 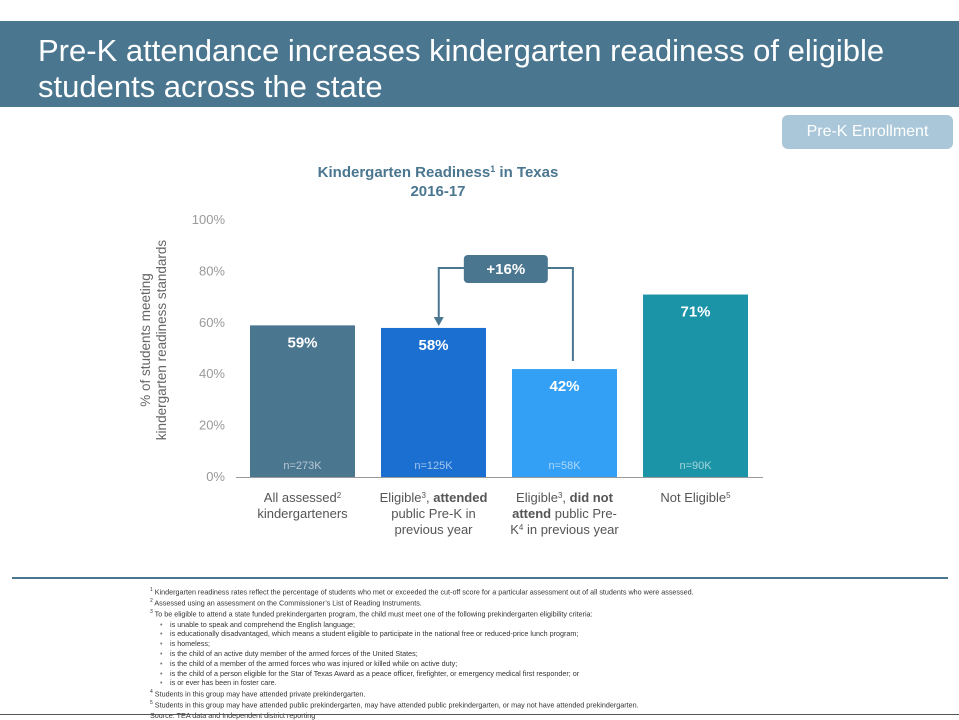 What do you see at coordinates (437, 191) in the screenshot?
I see `chart-subtitle: 2016-17` at bounding box center [437, 191].